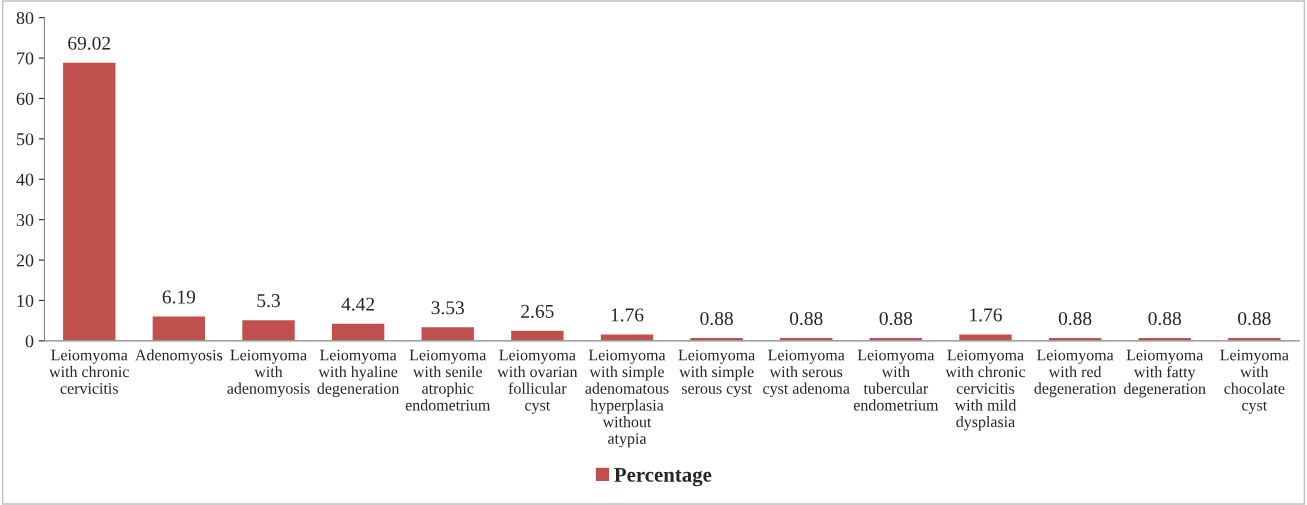 Image resolution: width=1307 pixels, height=505 pixels. What do you see at coordinates (25, 58) in the screenshot?
I see `y-tick-label: 70` at bounding box center [25, 58].